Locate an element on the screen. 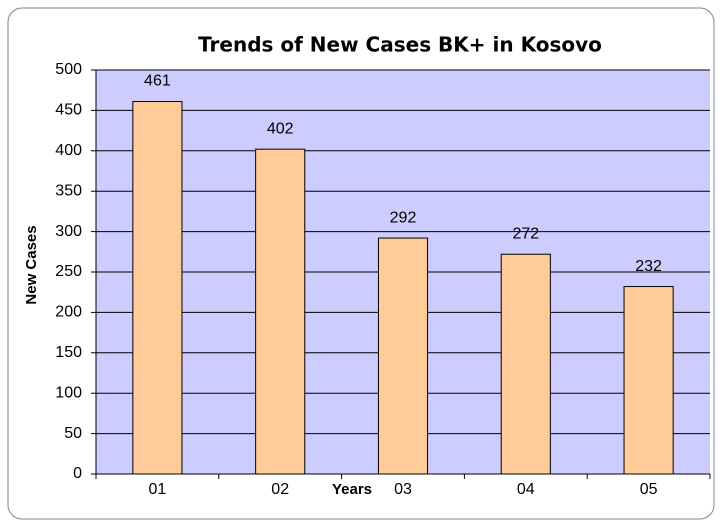 The height and width of the screenshot is (529, 723). y-tick-label: 350 is located at coordinates (68, 190).